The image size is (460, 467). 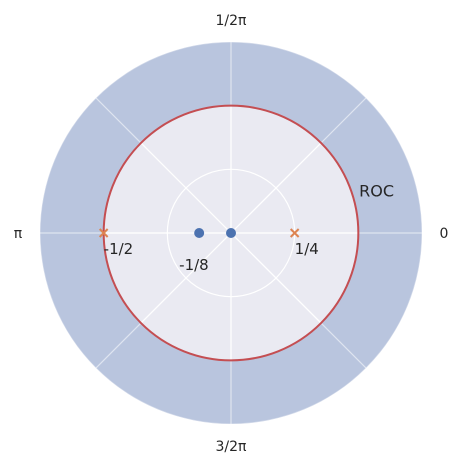 I want to click on zero-label-0: -1/8, so click(x=194, y=265).